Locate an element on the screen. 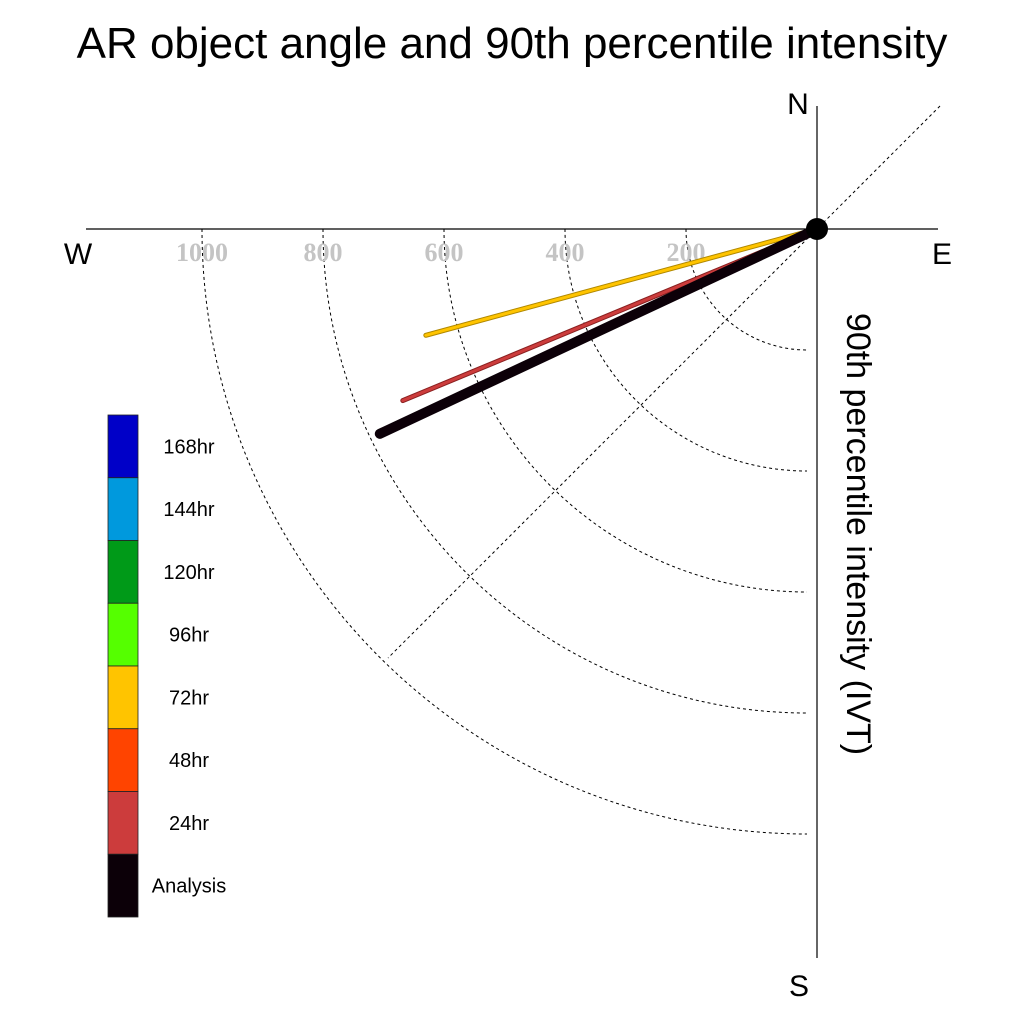 This screenshot has width=1024, height=1024. radial-tick-label: 1000 is located at coordinates (202, 252).